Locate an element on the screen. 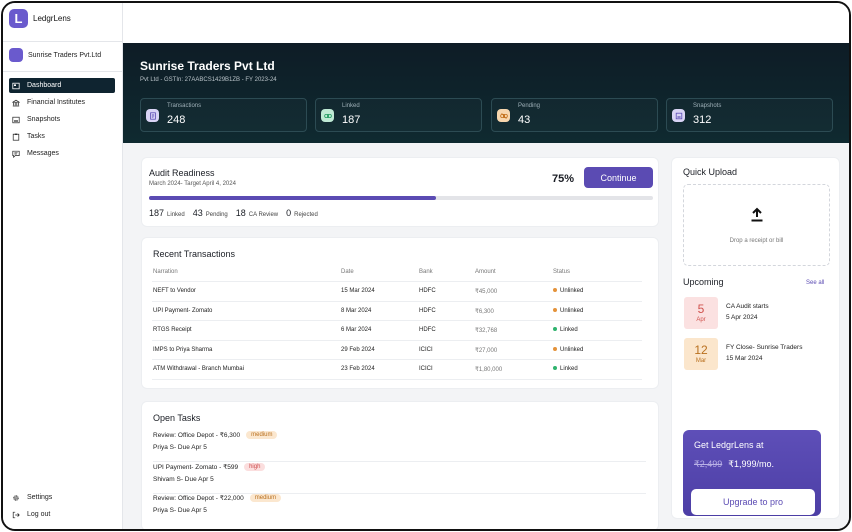 This screenshot has height=532, width=852. top-bar is located at coordinates (486, 23).